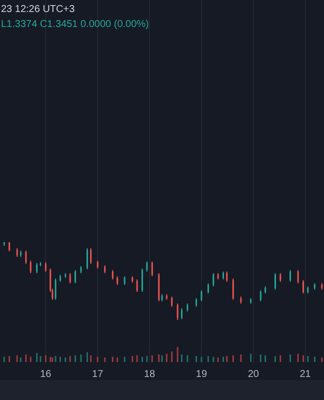 This screenshot has width=324, height=400. Describe the element at coordinates (306, 374) in the screenshot. I see `x-tick-label: 21` at that location.